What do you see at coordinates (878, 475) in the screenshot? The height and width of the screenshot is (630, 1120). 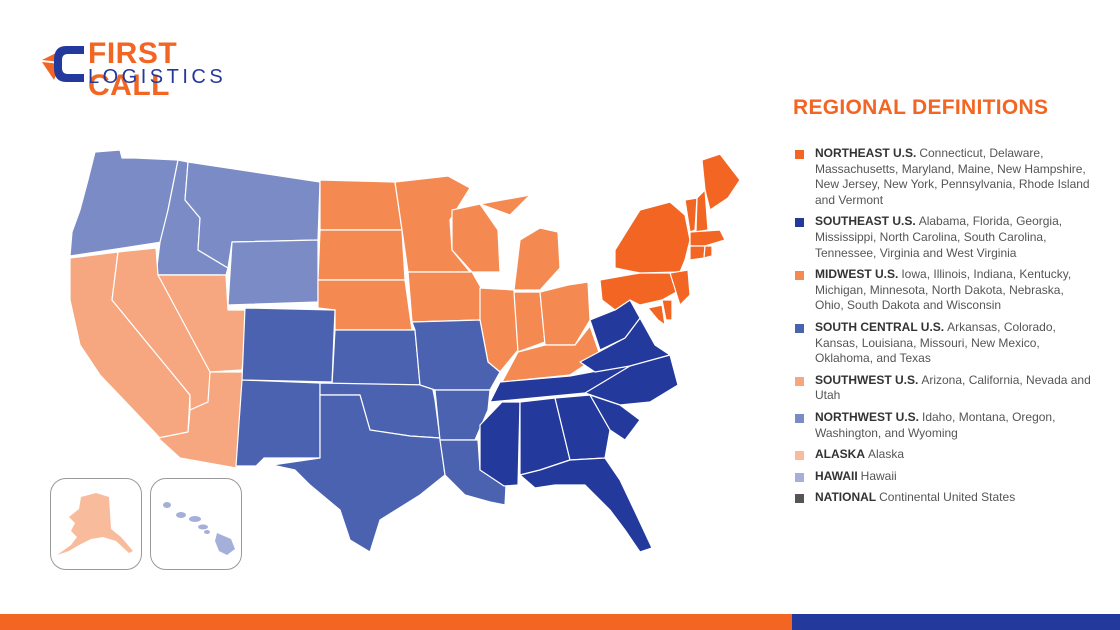 I see `legend-region-states: Hawaii` at bounding box center [878, 475].